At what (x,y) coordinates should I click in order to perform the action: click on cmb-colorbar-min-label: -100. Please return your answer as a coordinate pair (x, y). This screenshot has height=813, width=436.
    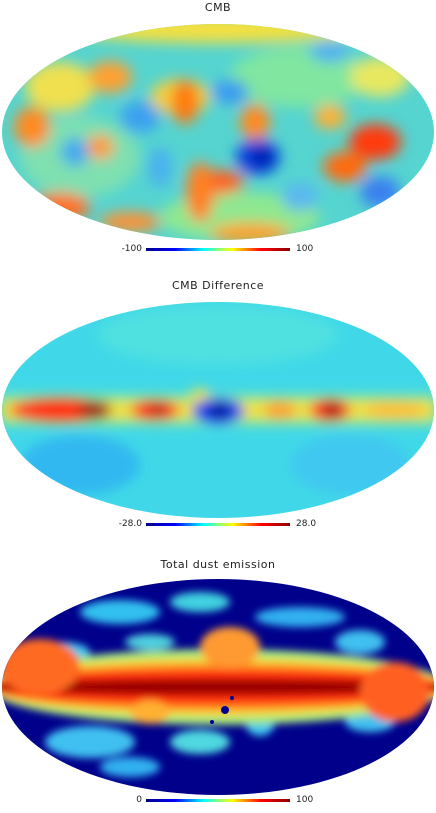
    Looking at the image, I should click on (131, 249).